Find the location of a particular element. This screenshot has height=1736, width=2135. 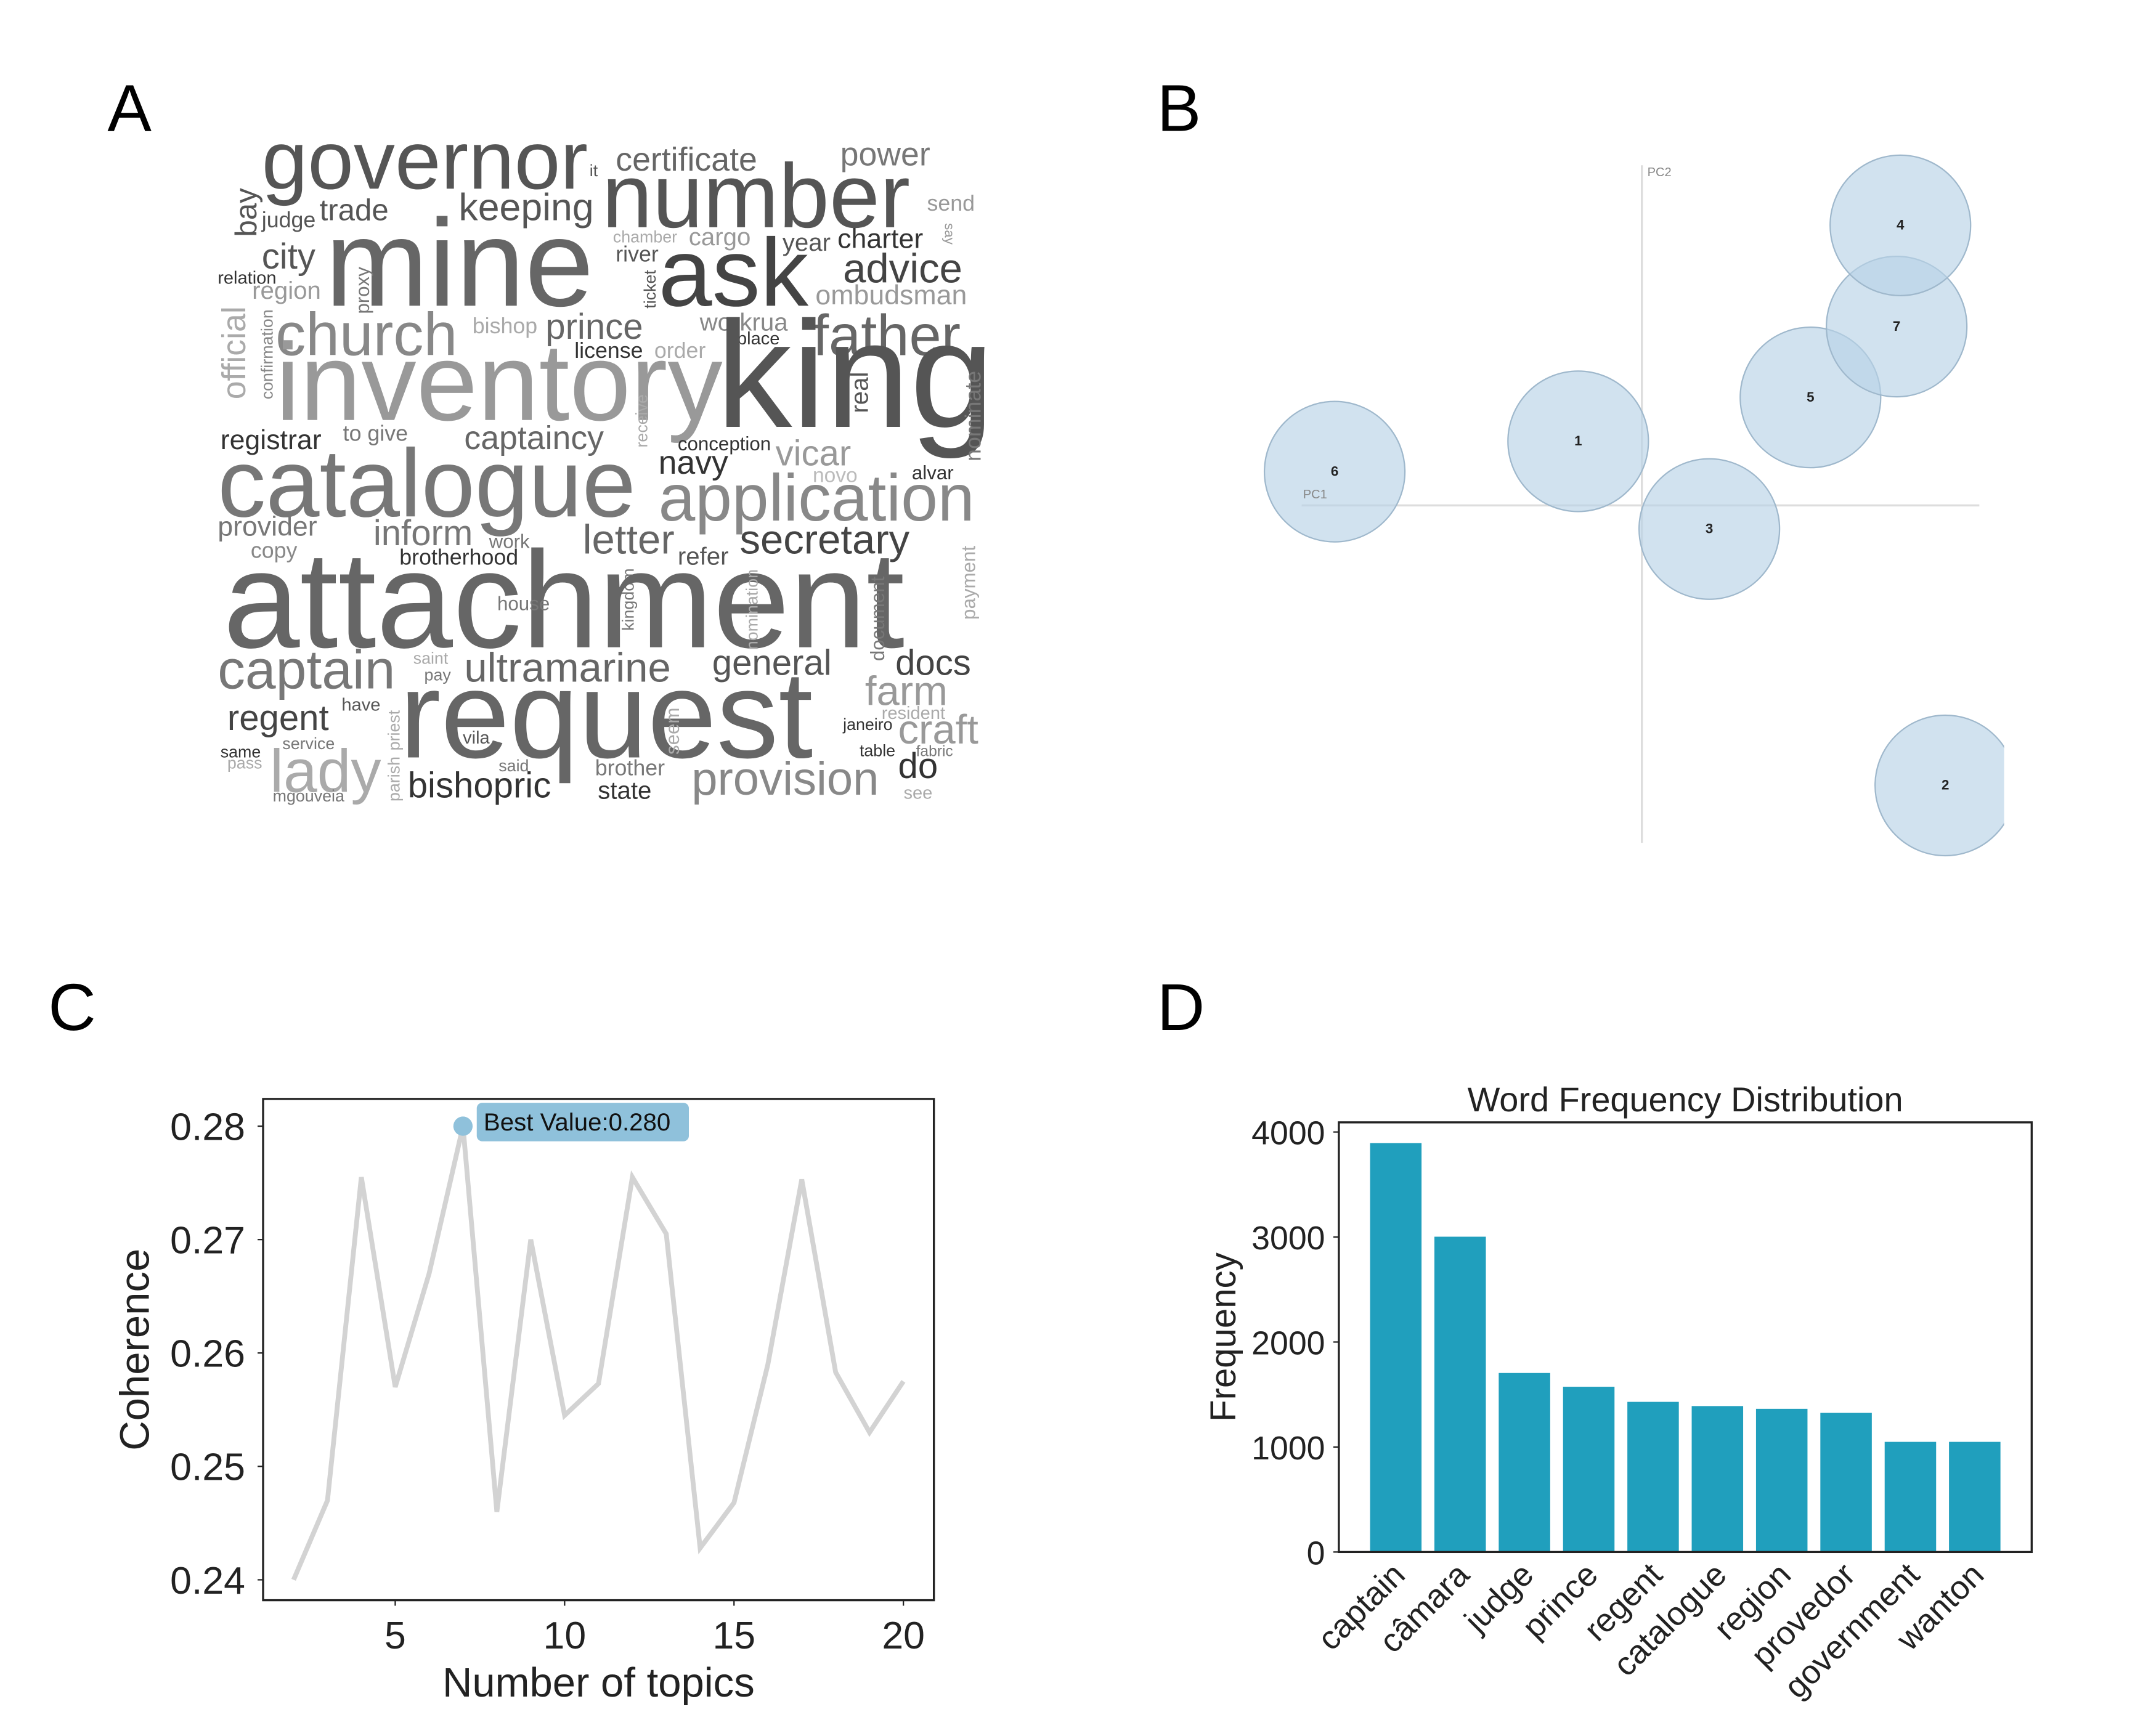

word: charter is located at coordinates (880, 239).